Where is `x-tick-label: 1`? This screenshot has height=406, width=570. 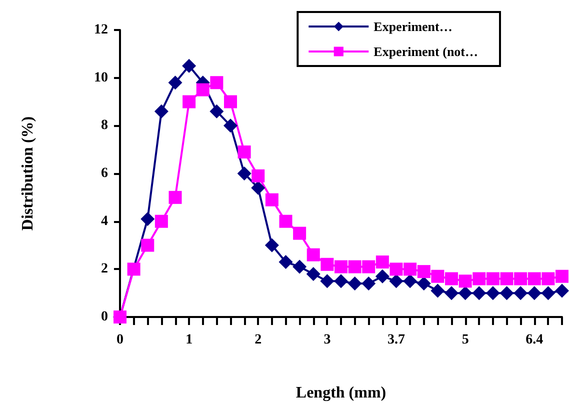
x-tick-label: 1 is located at coordinates (189, 340).